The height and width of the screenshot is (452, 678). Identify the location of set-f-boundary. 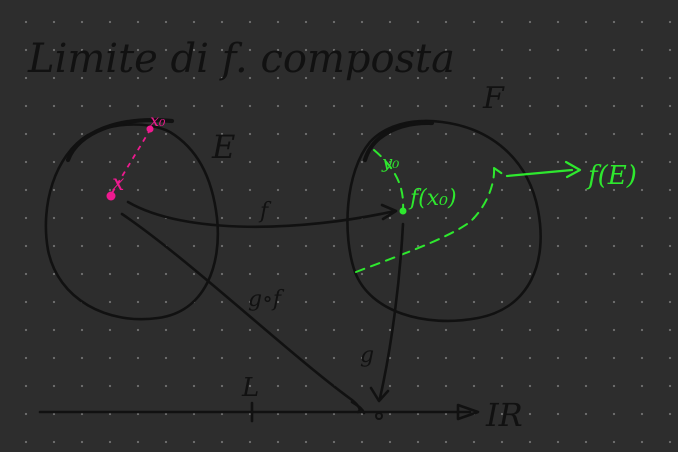
(444, 221).